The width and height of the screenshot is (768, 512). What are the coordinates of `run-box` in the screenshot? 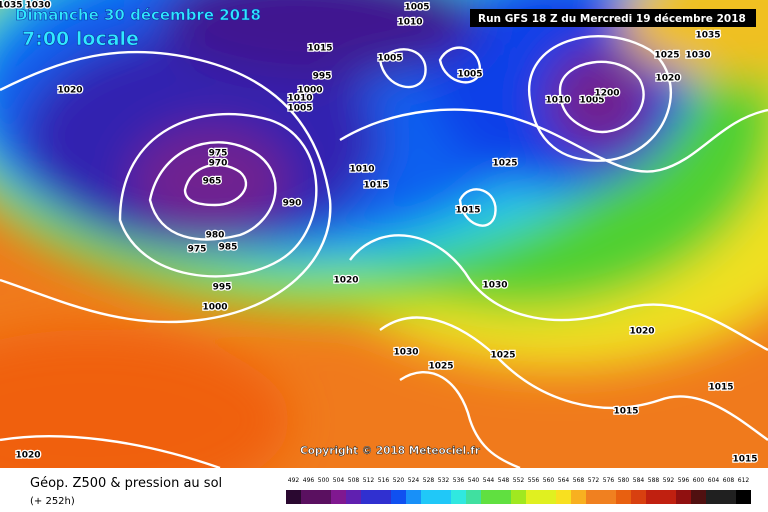 It's located at (613, 18).